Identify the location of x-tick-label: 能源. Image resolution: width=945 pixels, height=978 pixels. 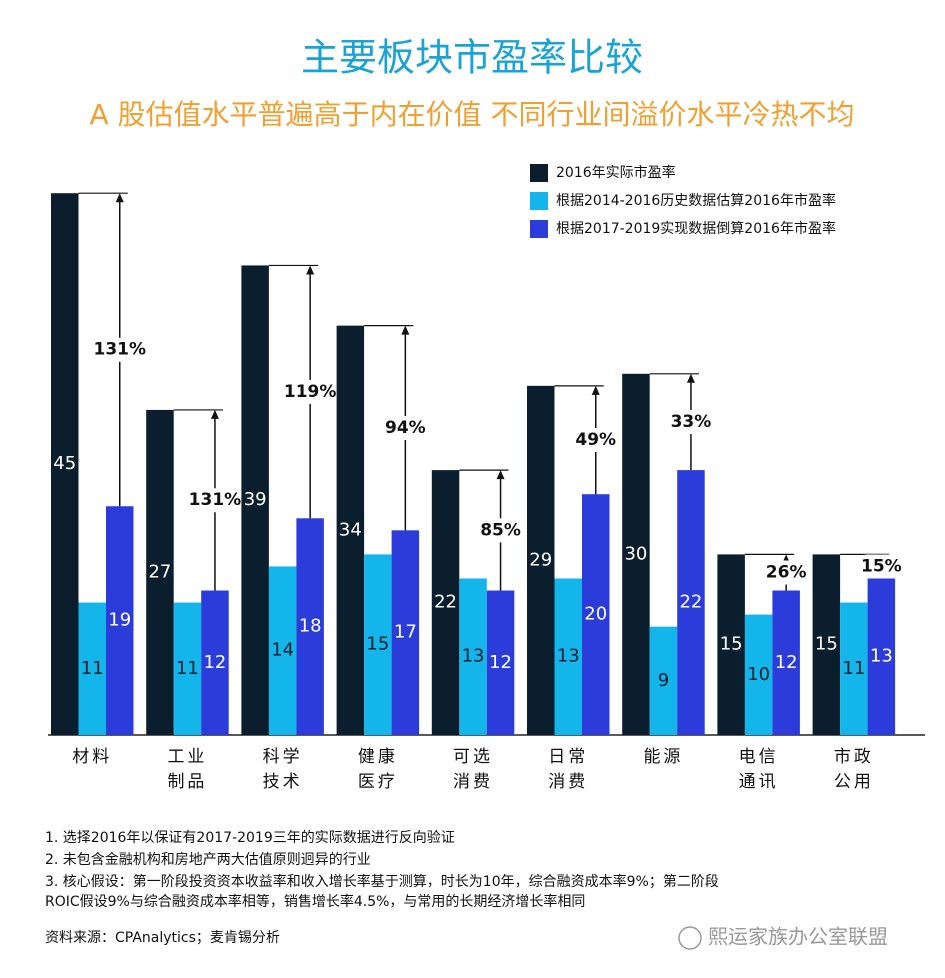
(663, 757).